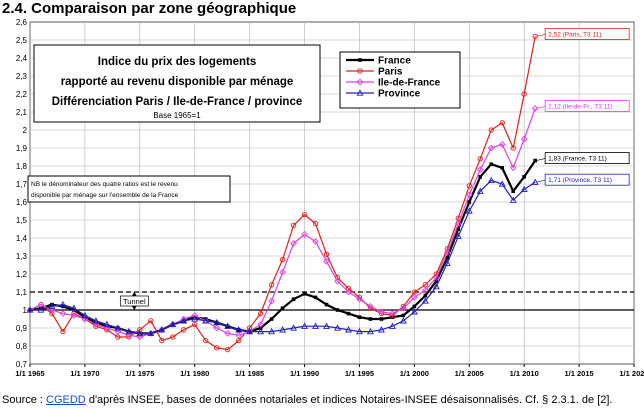  I want to click on y-tick-label: 1,1, so click(22, 292).